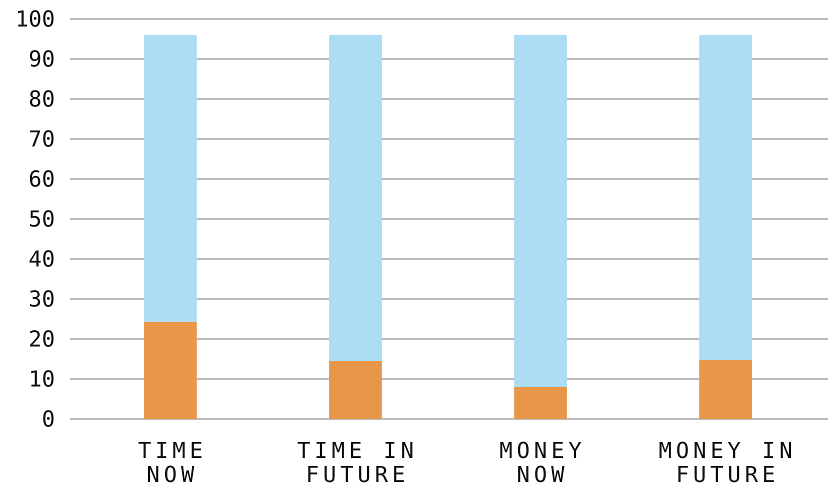 The image size is (830, 490). I want to click on y-tick-label: 70, so click(41, 140).